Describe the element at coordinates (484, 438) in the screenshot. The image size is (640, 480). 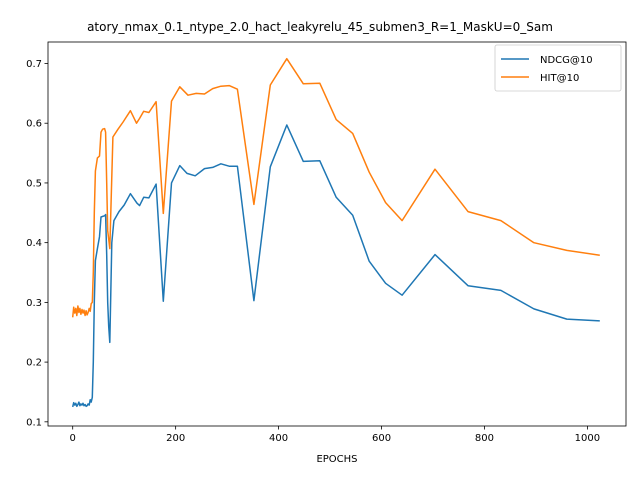
I see `x-tick-label: 800` at that location.